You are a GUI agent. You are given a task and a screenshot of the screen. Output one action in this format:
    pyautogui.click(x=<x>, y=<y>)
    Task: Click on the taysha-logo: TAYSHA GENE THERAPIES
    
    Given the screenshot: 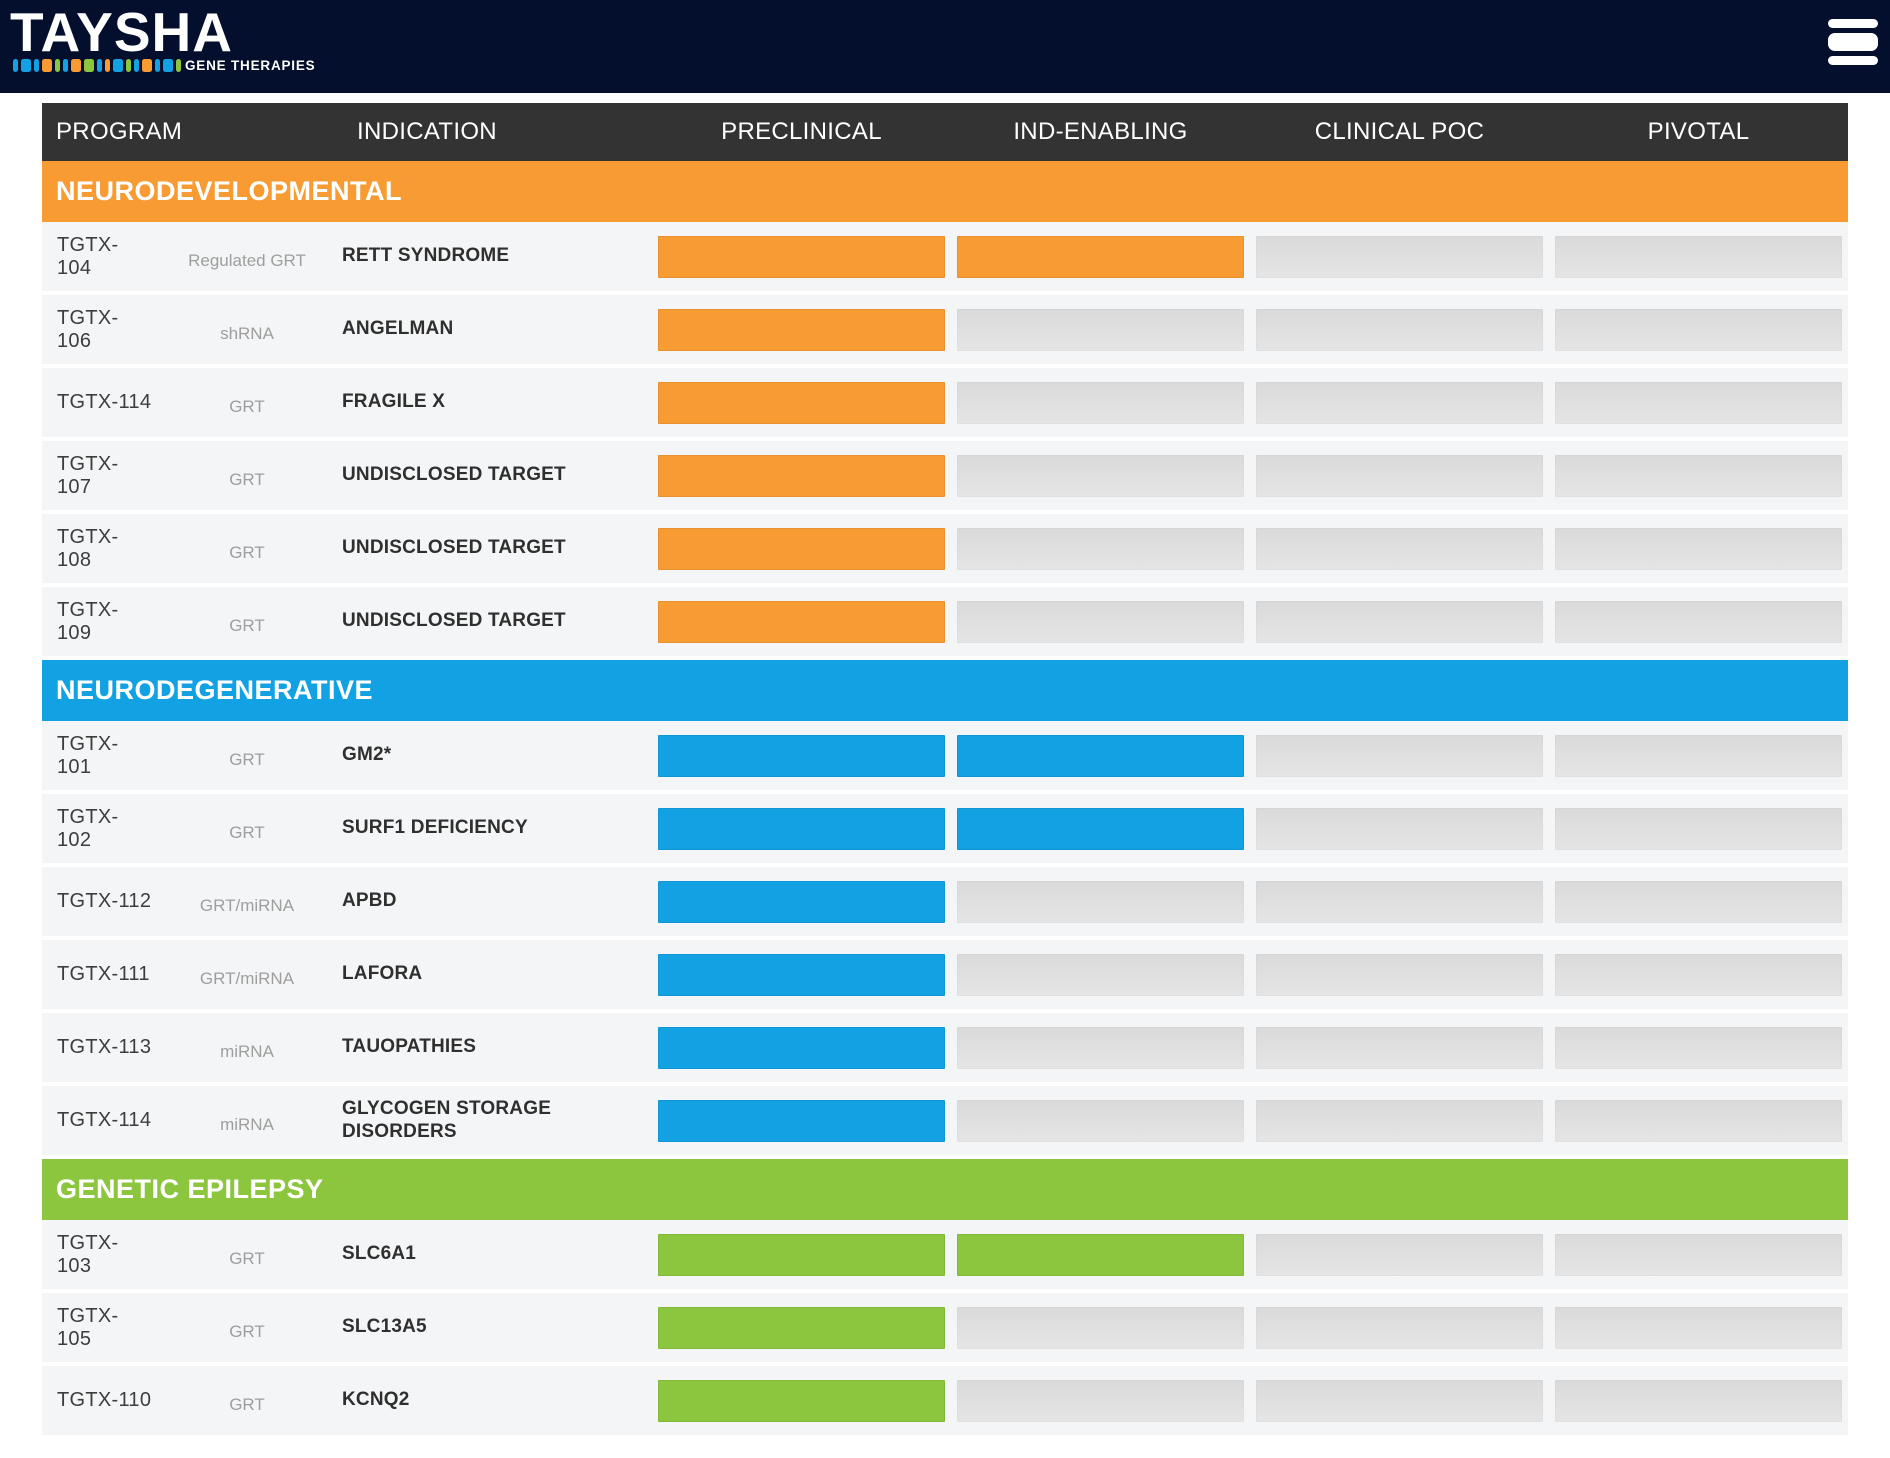 What is the action you would take?
    pyautogui.click(x=162, y=37)
    